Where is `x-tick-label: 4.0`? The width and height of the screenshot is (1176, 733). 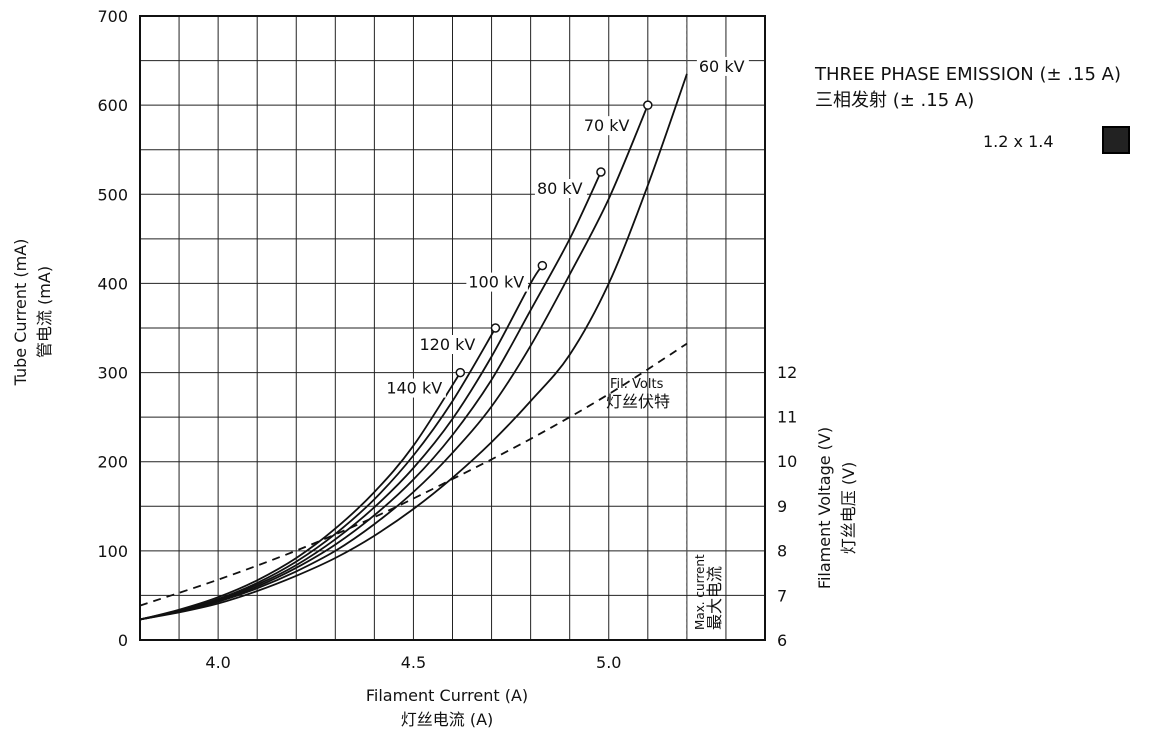 x-tick-label: 4.0 is located at coordinates (217, 662).